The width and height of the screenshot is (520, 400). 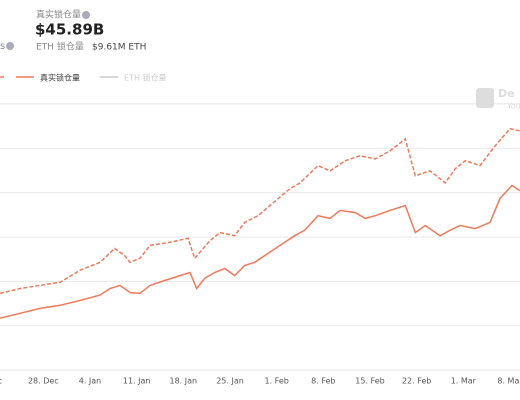 I want to click on x-tick-label: 25. Jan, so click(x=230, y=381).